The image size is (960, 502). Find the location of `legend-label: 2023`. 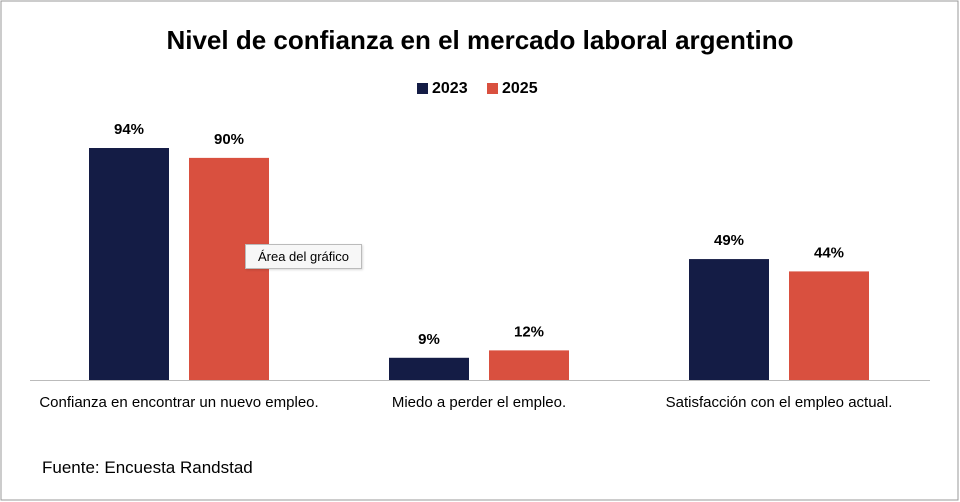

legend-label: 2023 is located at coordinates (450, 88).